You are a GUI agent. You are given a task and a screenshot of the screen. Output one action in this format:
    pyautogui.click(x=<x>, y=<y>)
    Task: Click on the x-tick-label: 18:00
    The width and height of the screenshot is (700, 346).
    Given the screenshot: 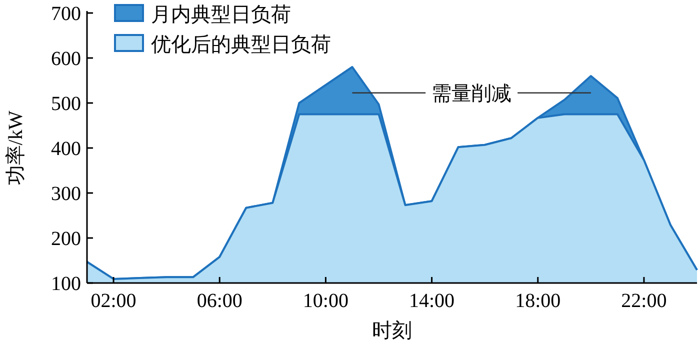 What is the action you would take?
    pyautogui.click(x=538, y=301)
    